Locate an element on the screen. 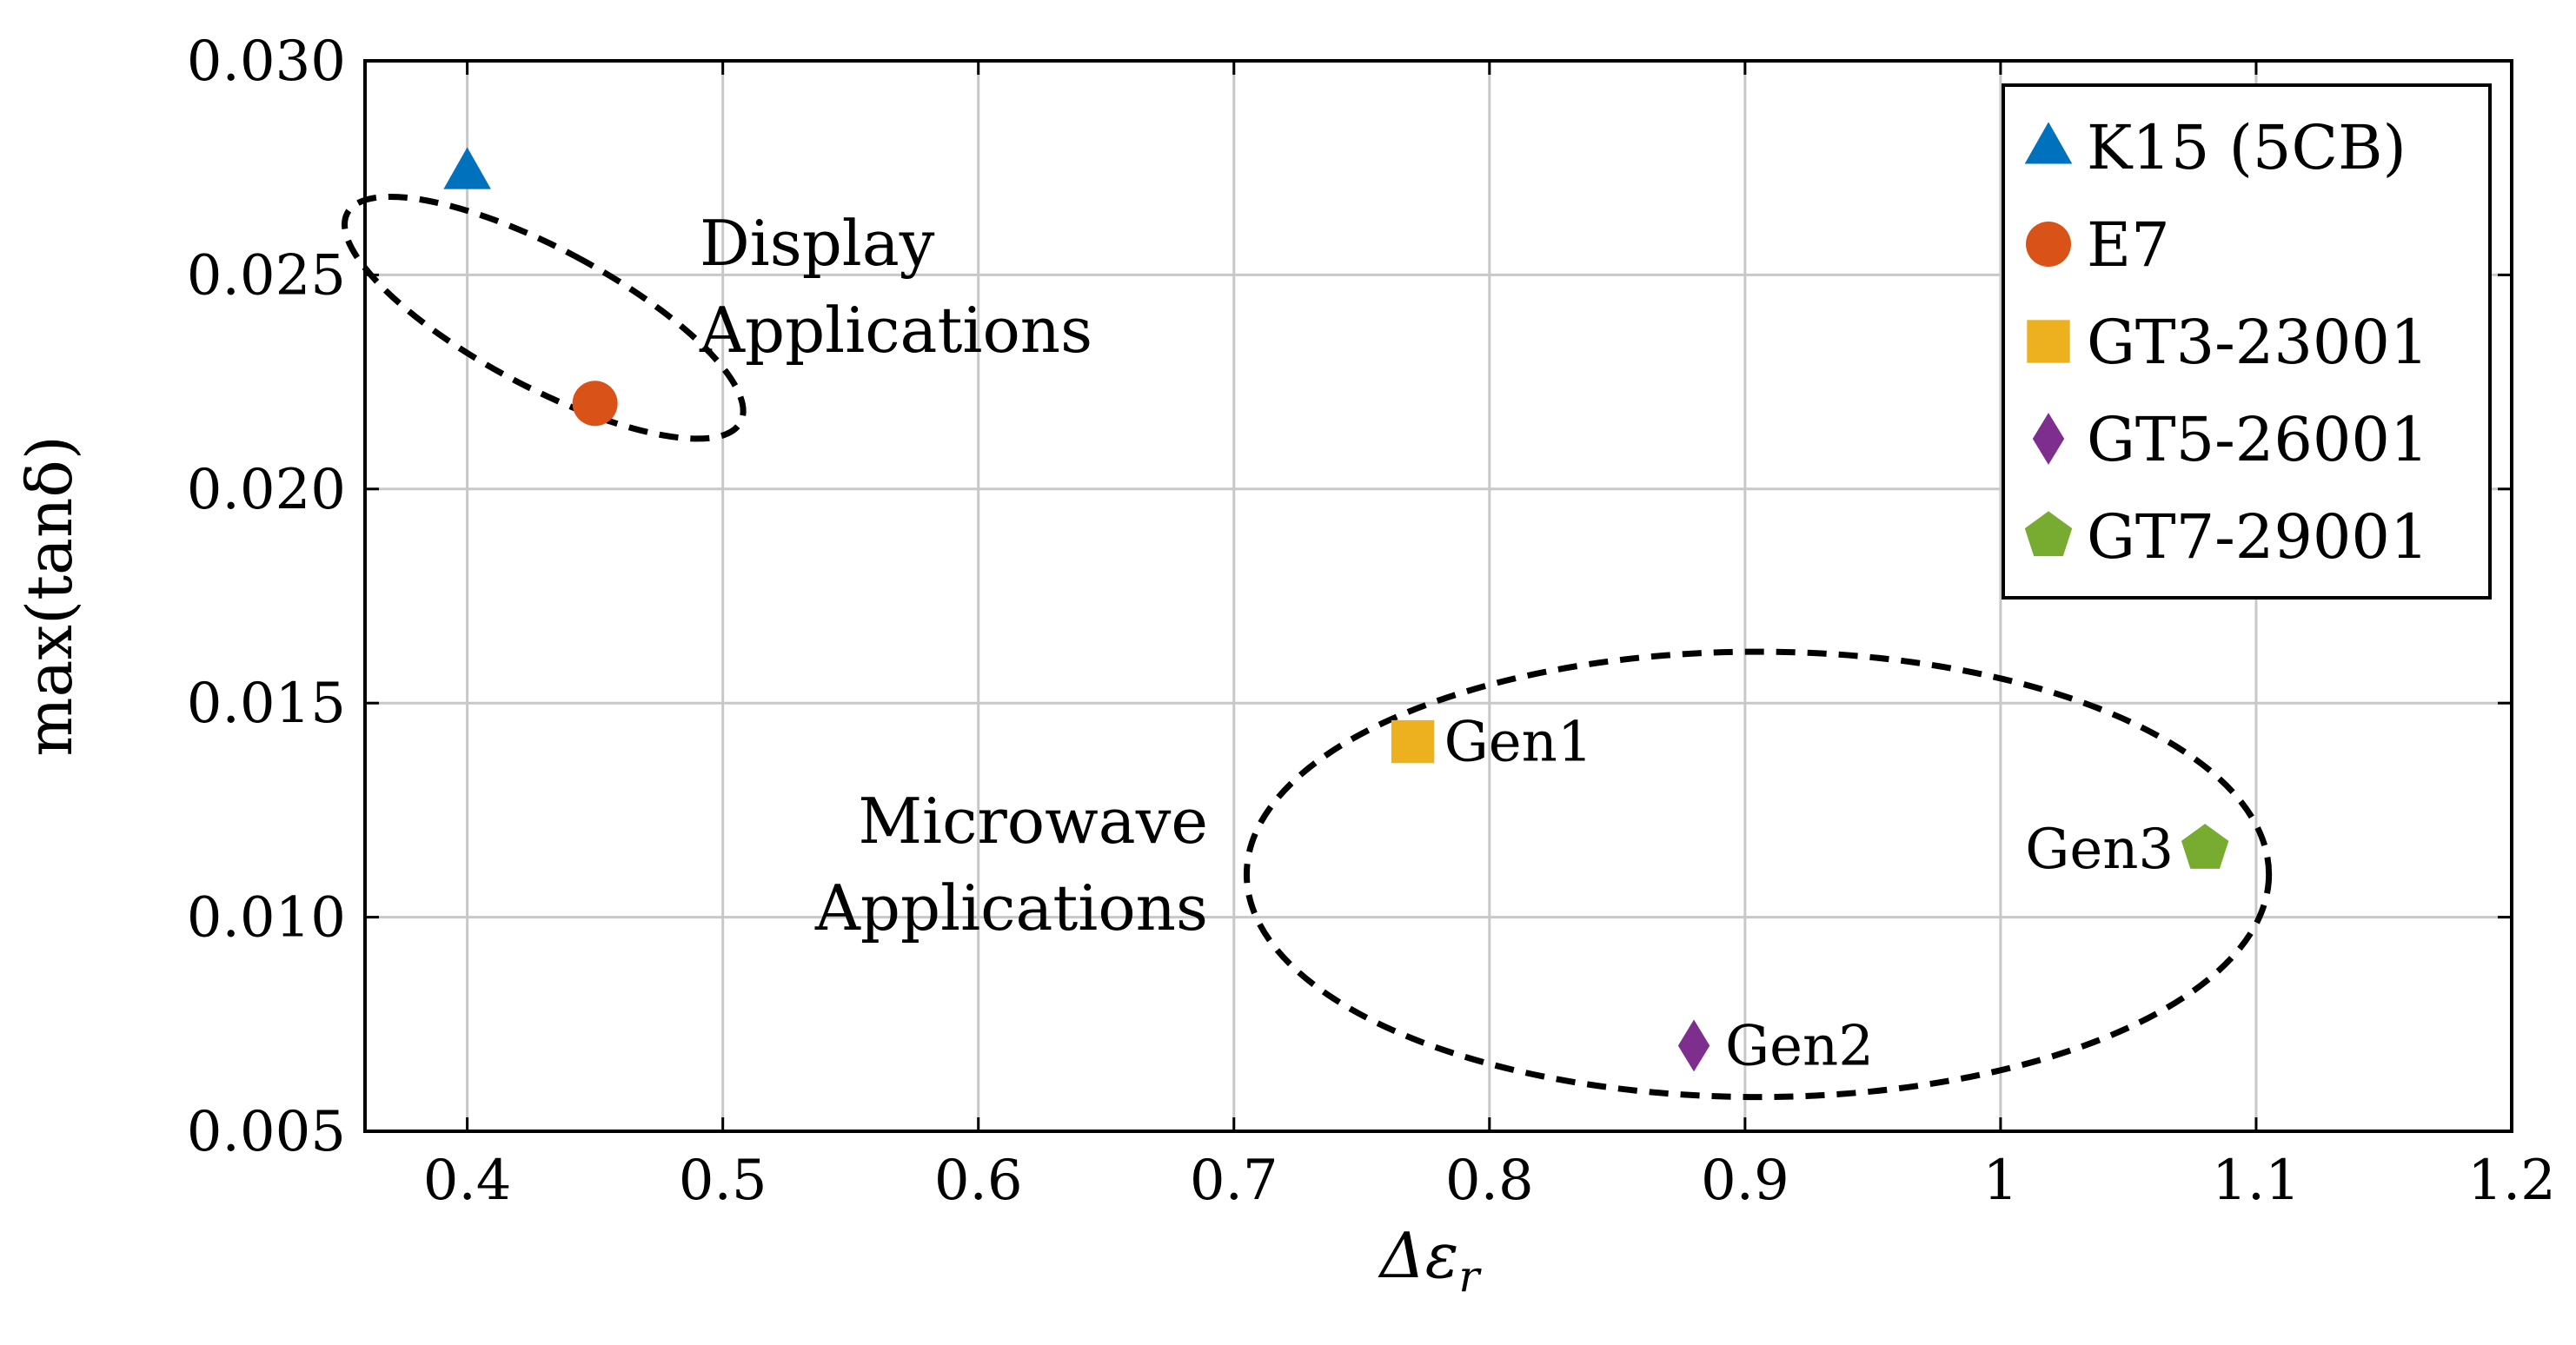 This screenshot has width=2576, height=1345. microwave-group-ellipse is located at coordinates (1758, 875).